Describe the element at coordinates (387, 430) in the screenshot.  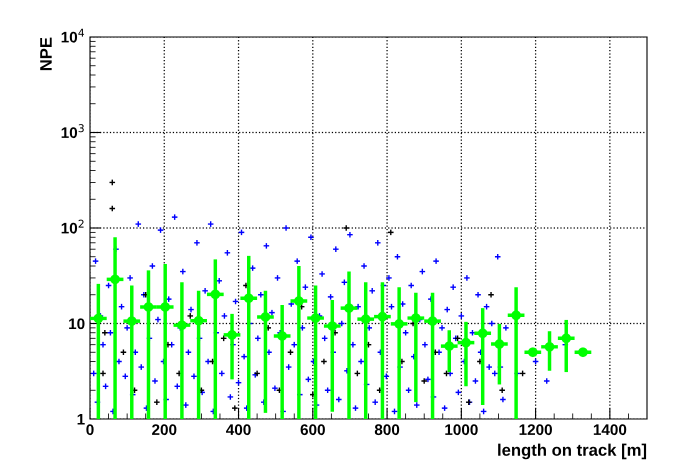
I see `x-tick-label: 800` at that location.